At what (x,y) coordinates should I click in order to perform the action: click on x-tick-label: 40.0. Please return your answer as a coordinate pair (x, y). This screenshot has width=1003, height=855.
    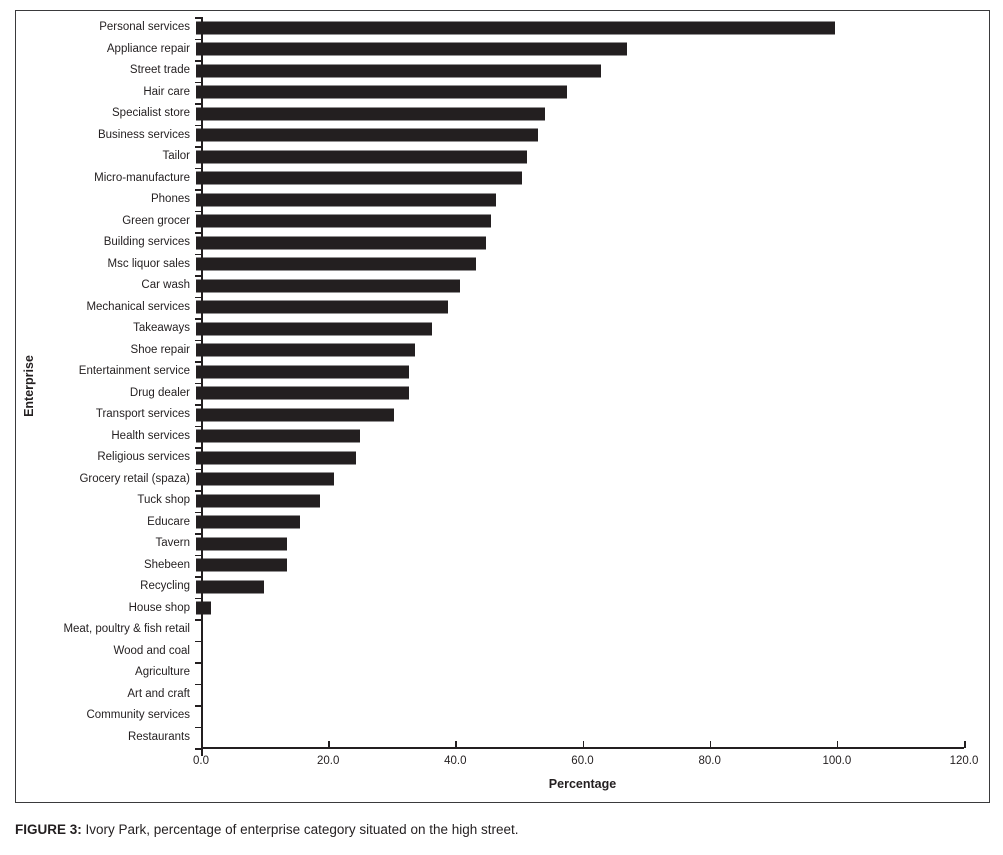
    Looking at the image, I should click on (455, 761).